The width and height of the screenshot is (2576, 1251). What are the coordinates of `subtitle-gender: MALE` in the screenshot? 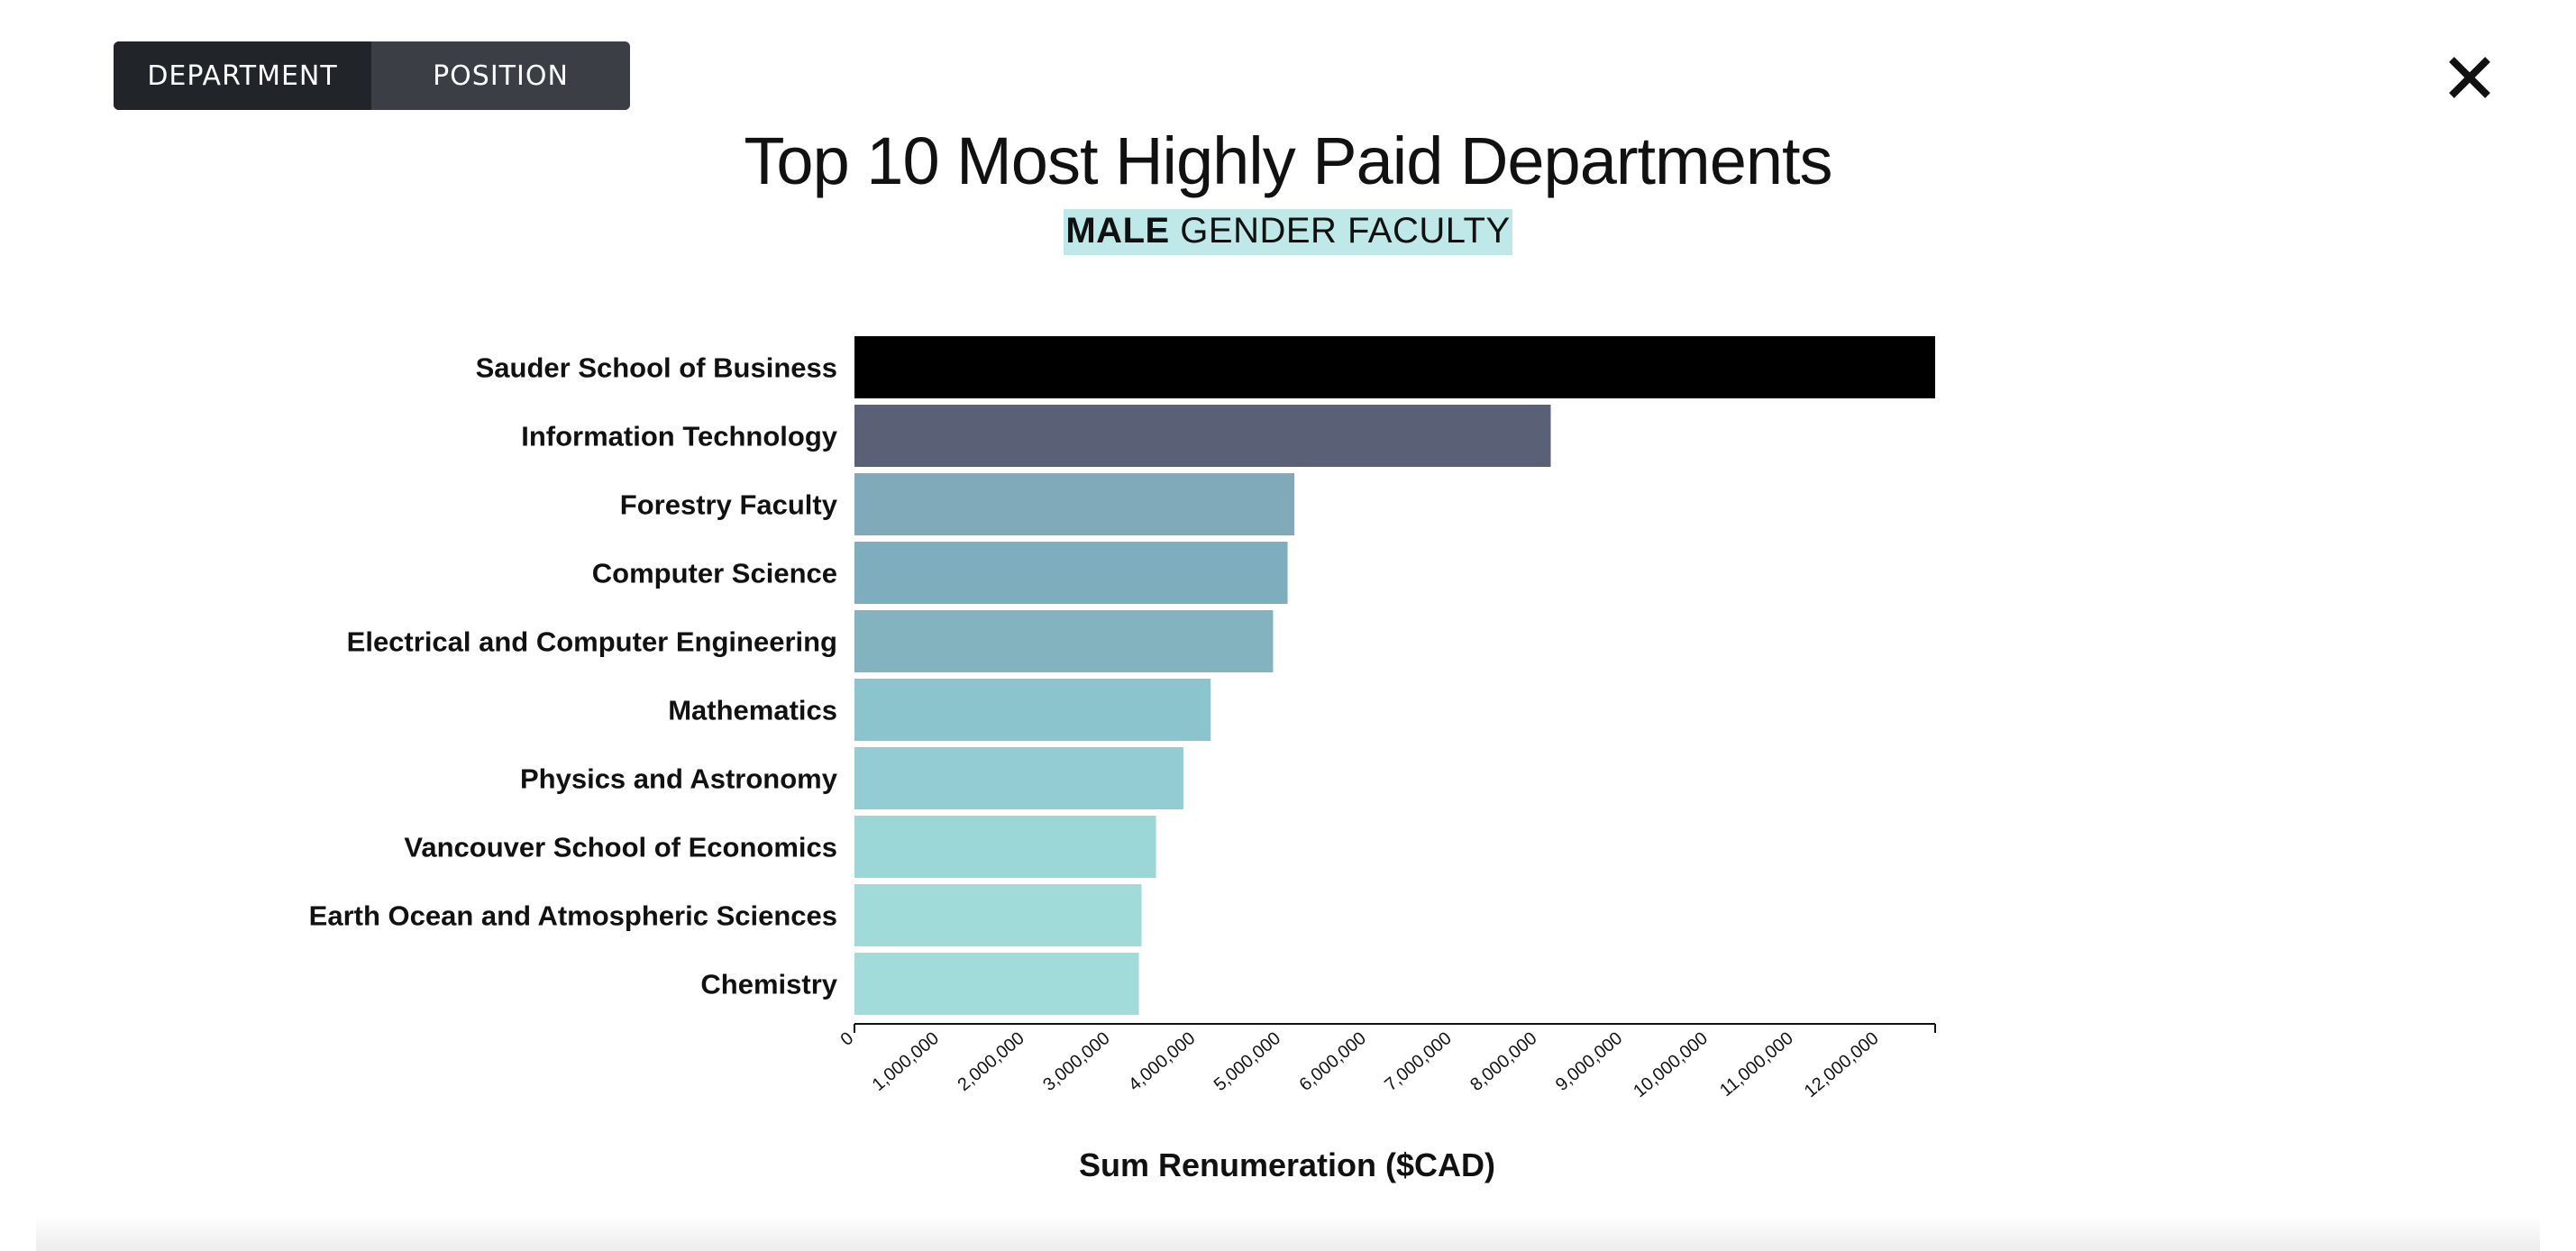 It's located at (1117, 231).